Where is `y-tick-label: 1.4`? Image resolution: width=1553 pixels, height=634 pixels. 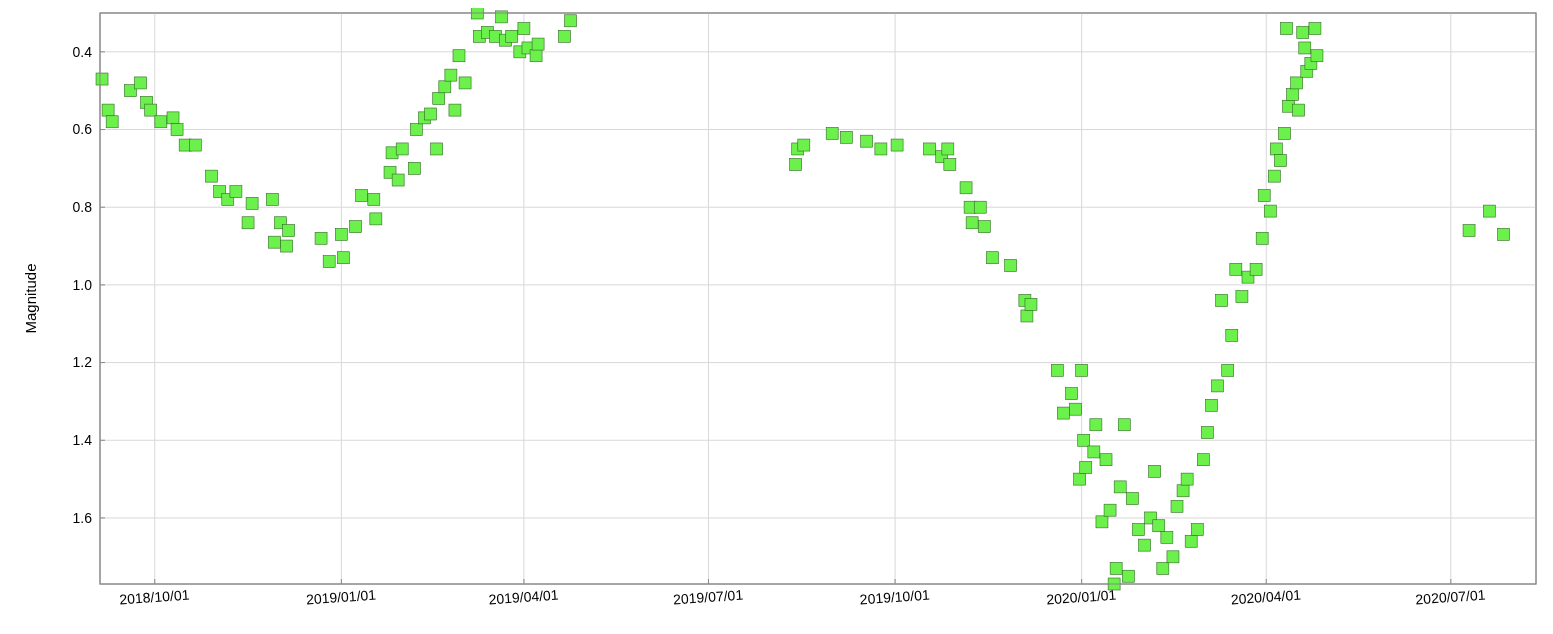
y-tick-label: 1.4 is located at coordinates (82, 440).